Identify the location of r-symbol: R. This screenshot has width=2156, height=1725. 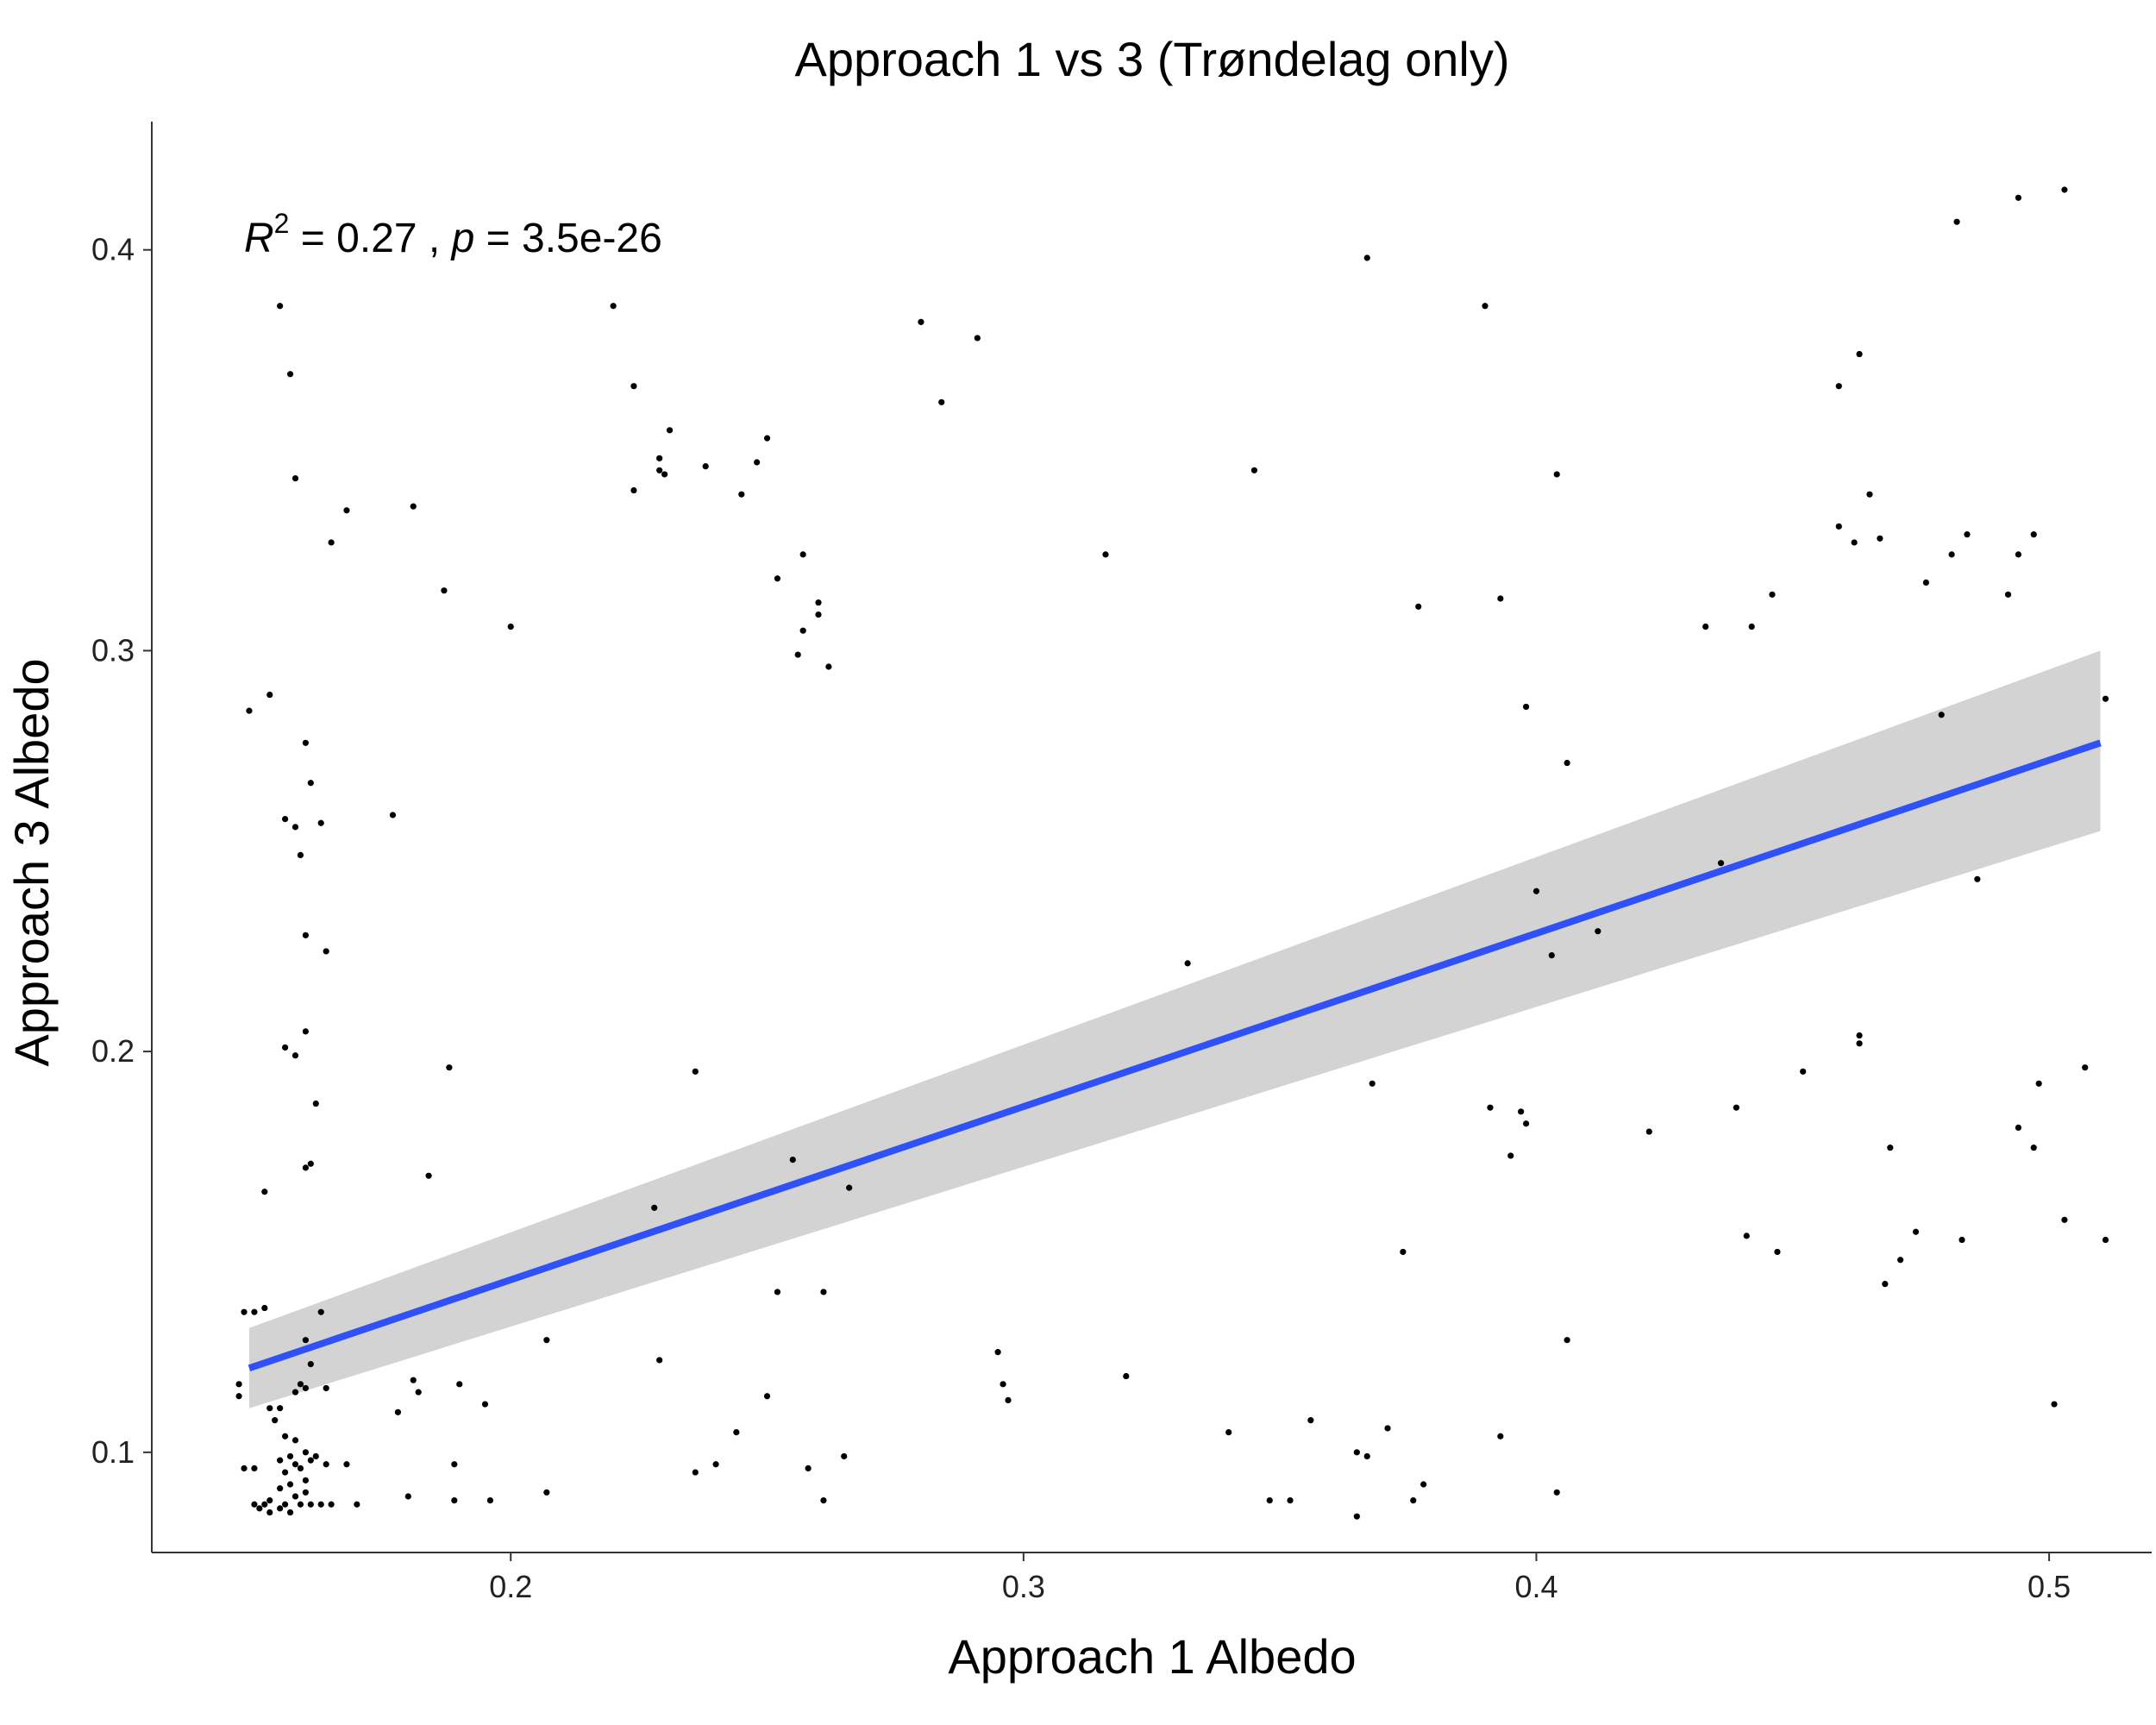
(259, 239).